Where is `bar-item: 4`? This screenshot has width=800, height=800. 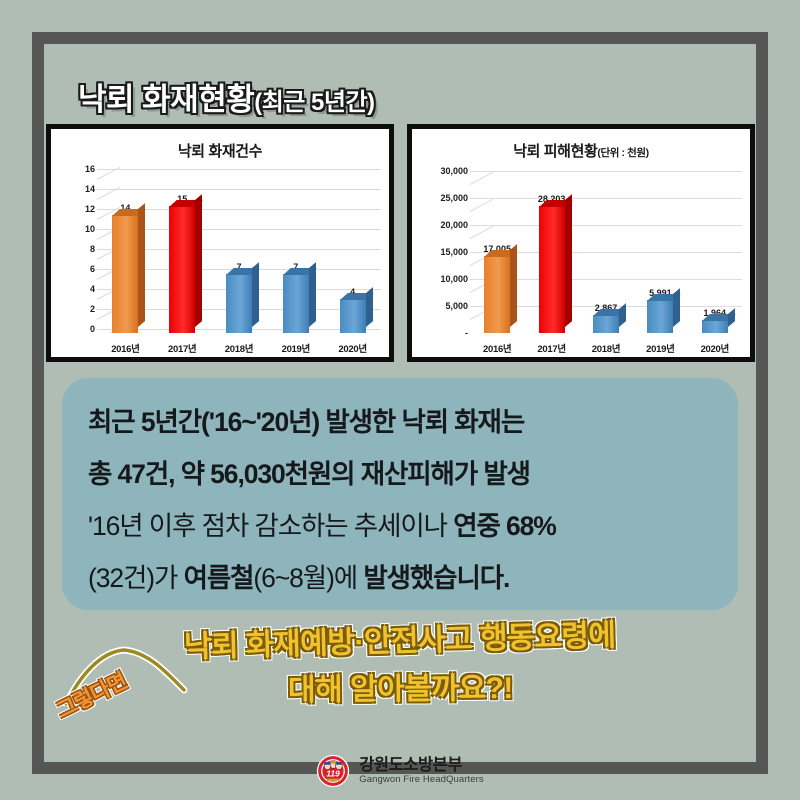
bar-item: 4 is located at coordinates (352, 257).